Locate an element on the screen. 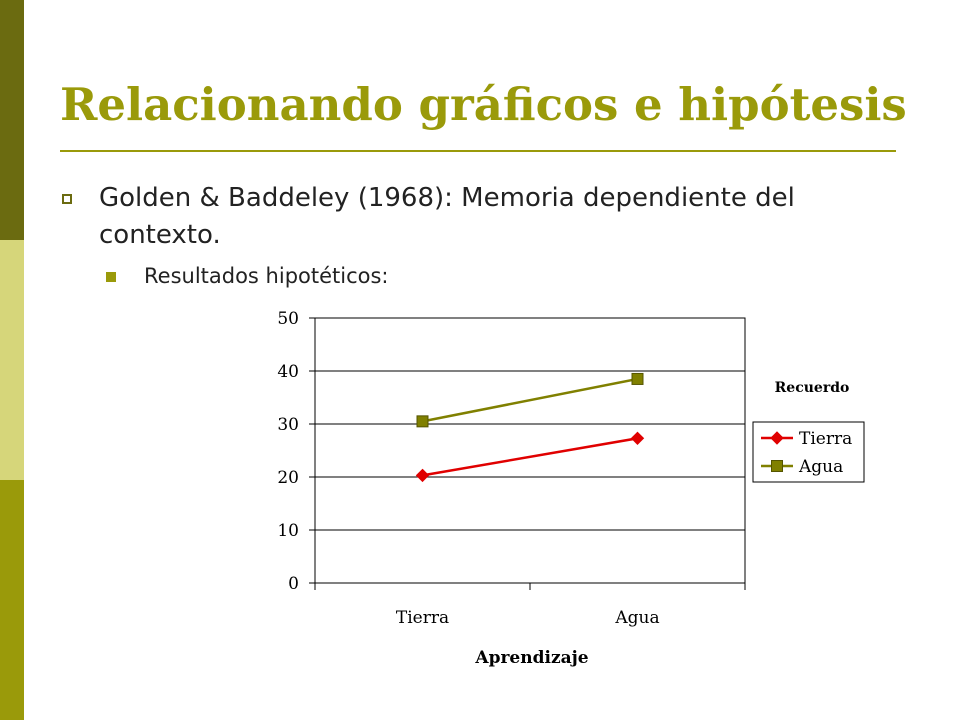 The width and height of the screenshot is (960, 720). y-tick-label: 0 is located at coordinates (293, 584).